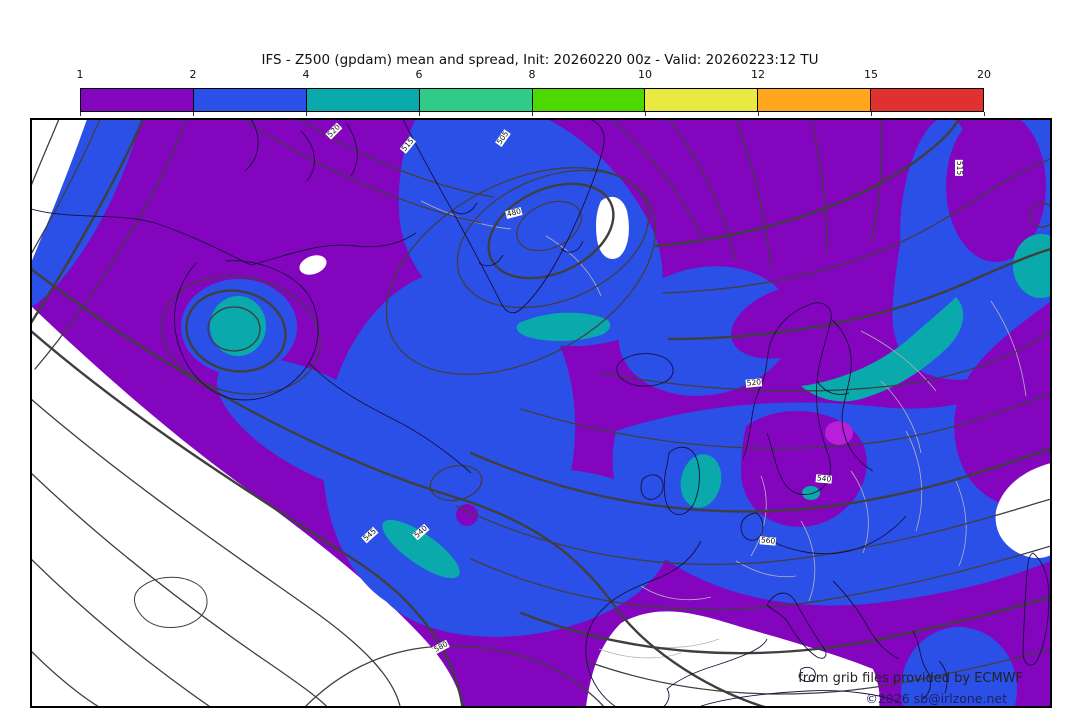 The width and height of the screenshot is (1080, 718). What do you see at coordinates (532, 74) in the screenshot?
I see `colorbar-tick-label: 8` at bounding box center [532, 74].